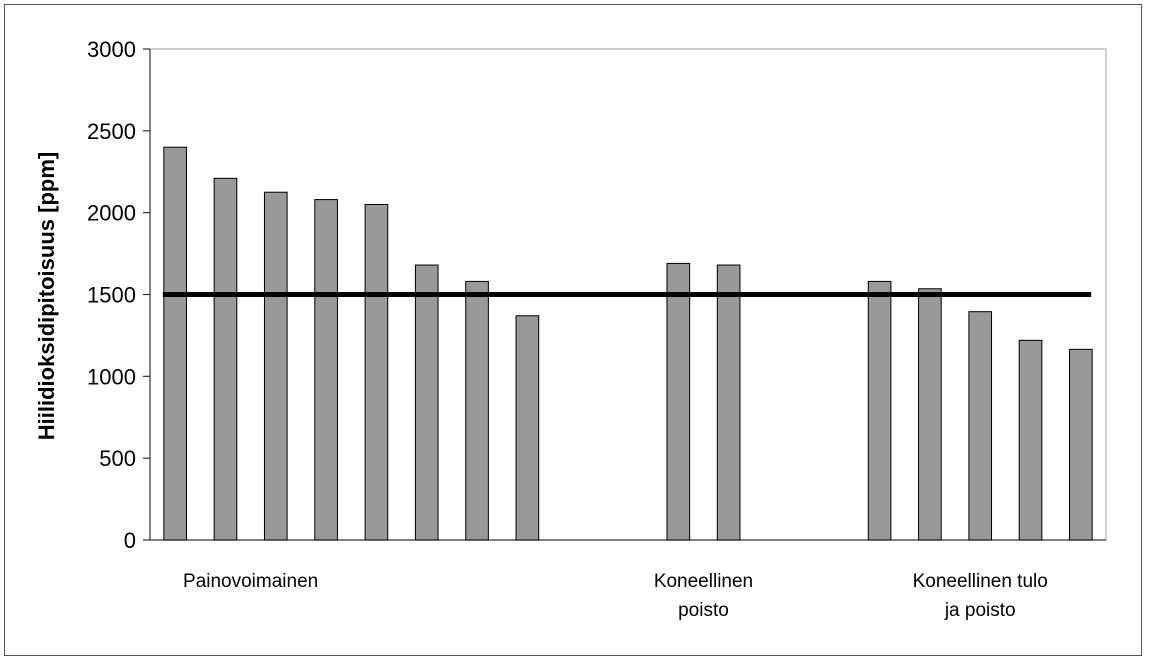 This screenshot has height=661, width=1149. Describe the element at coordinates (111, 131) in the screenshot. I see `y-tick-label: 2500` at that location.